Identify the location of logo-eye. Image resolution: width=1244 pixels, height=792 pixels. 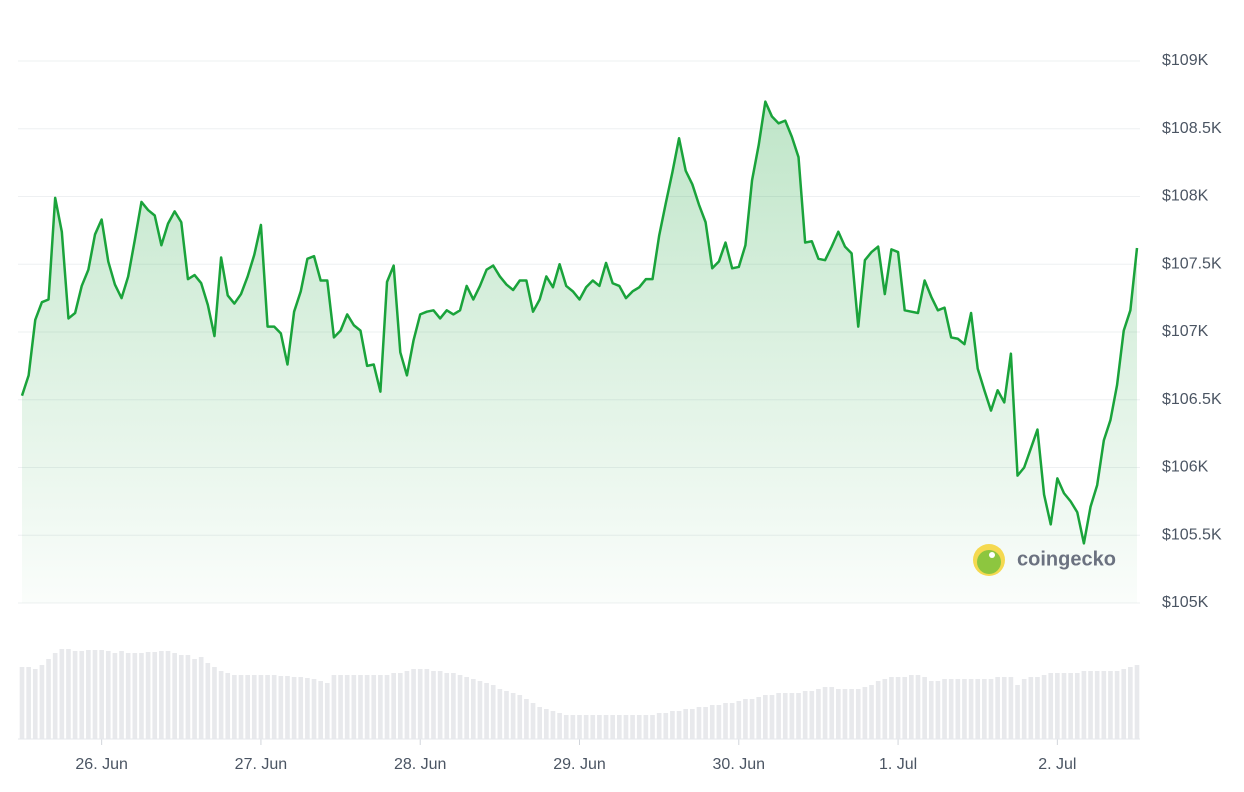
(992, 555).